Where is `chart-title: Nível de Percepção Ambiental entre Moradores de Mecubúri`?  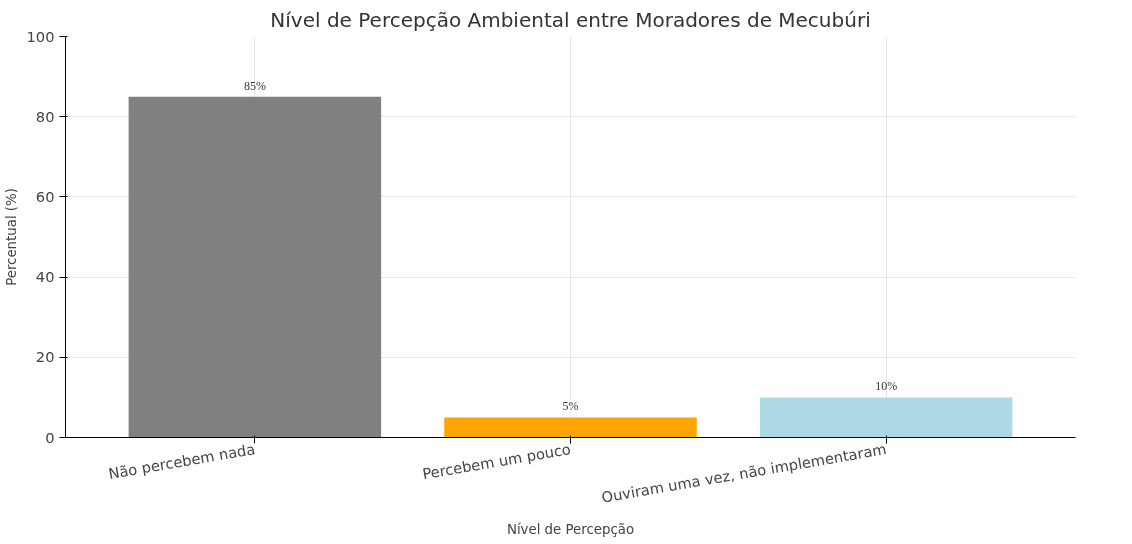 chart-title: Nível de Percepção Ambiental entre Moradores de Mecubúri is located at coordinates (570, 19).